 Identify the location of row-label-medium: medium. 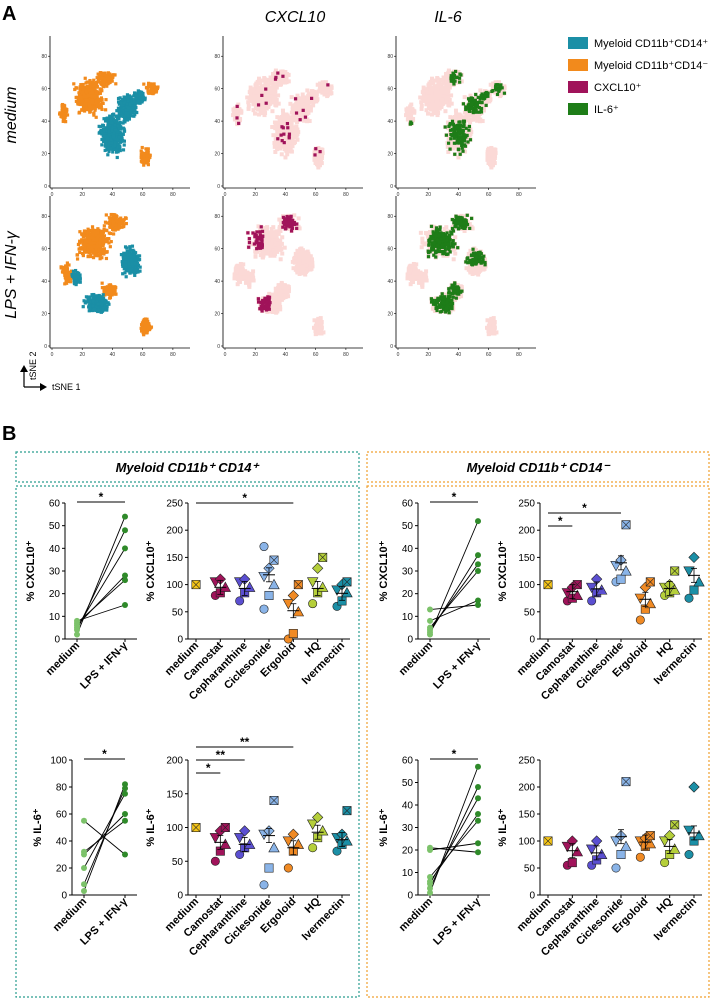
(11, 115).